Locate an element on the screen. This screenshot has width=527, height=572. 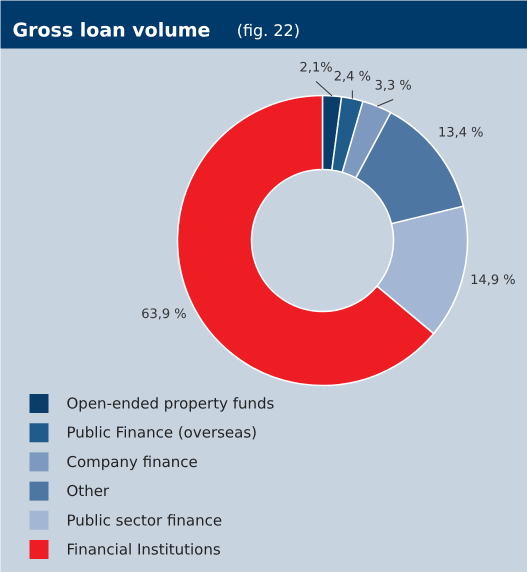
chart-subtitle: (fig. 22) is located at coordinates (268, 30).